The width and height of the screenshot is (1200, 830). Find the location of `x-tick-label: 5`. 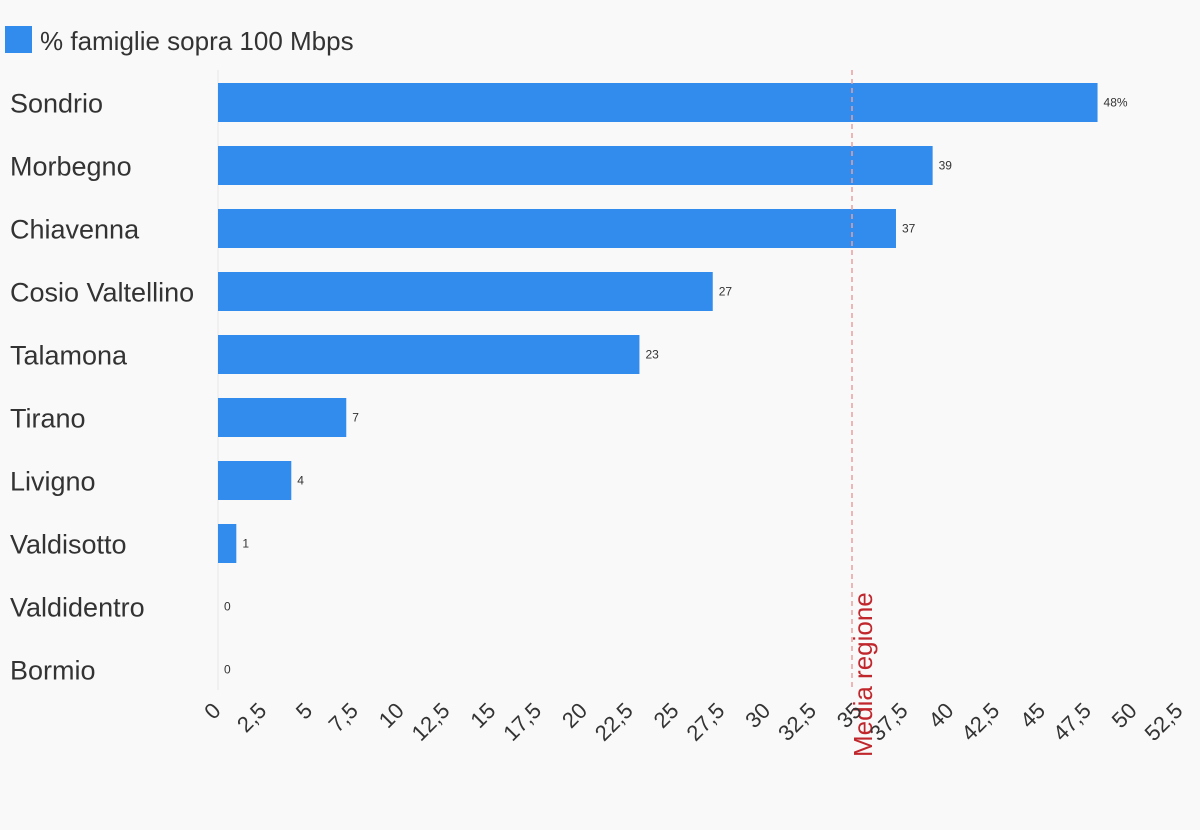

x-tick-label: 5 is located at coordinates (304, 711).